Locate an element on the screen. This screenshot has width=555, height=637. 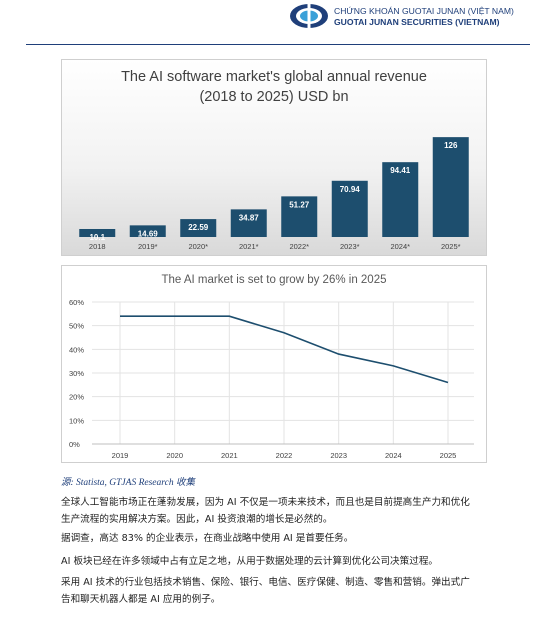
x-tick-label: 2022* is located at coordinates (299, 246).